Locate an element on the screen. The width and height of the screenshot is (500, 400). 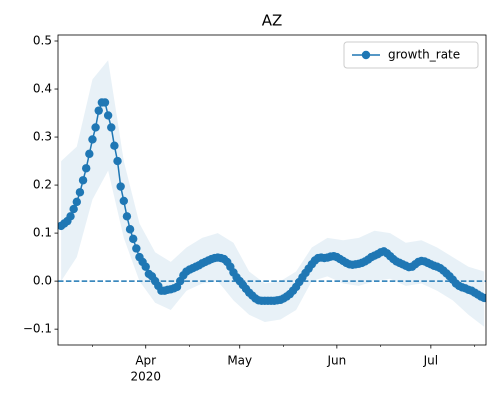
y-tick-label: 0.2 is located at coordinates (42, 185).